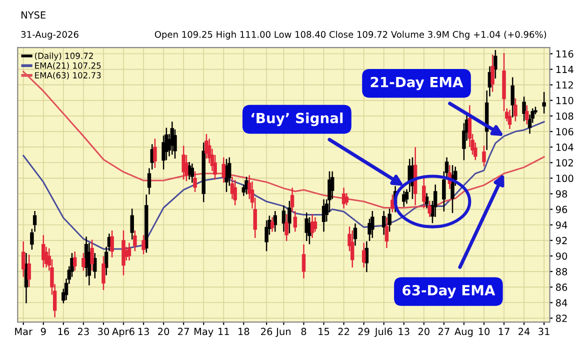 Image resolution: width=588 pixels, height=352 pixels. Describe the element at coordinates (564, 162) in the screenshot. I see `y-tick-label: 102` at that location.